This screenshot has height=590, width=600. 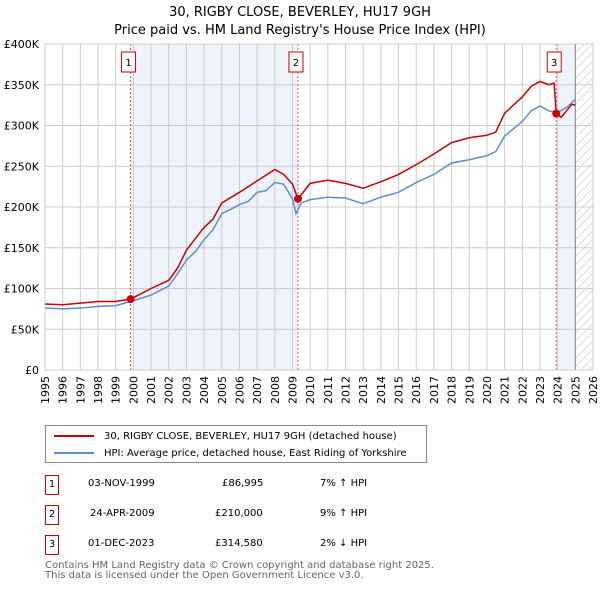 I want to click on legend-swatch-red, so click(x=74, y=436).